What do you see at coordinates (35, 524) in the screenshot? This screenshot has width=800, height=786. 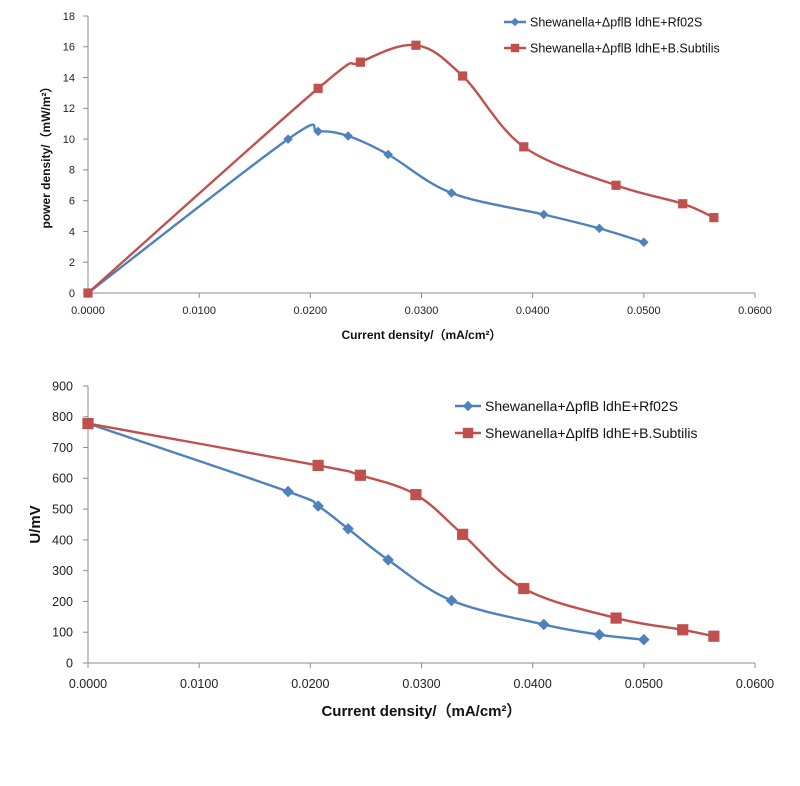 I see `y-axis-title: U/mV` at bounding box center [35, 524].